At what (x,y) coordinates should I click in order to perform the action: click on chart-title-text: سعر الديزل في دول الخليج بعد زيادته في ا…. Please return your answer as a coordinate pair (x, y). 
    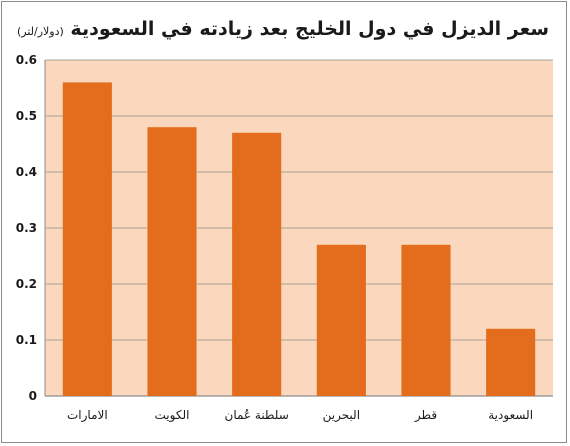
    Looking at the image, I should click on (310, 29).